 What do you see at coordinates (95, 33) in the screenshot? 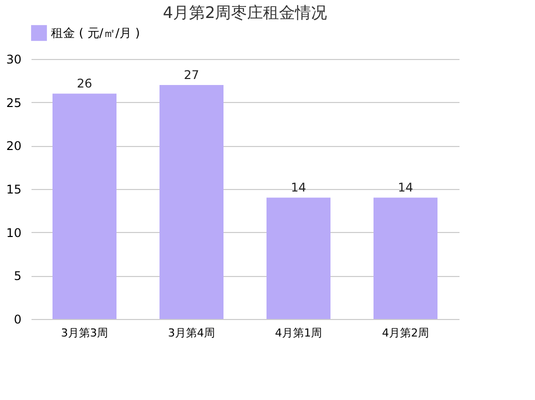
I see `legend-label: 租金 ( 元/㎡/月 )` at bounding box center [95, 33].